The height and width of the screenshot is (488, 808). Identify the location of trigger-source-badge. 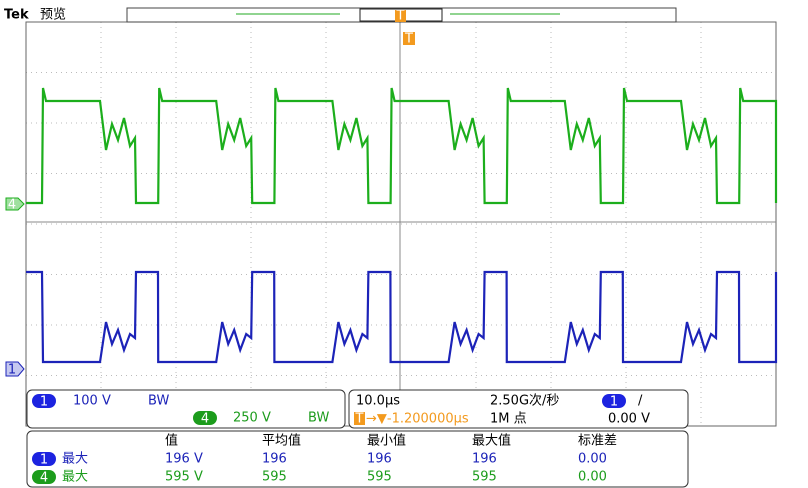
(614, 401).